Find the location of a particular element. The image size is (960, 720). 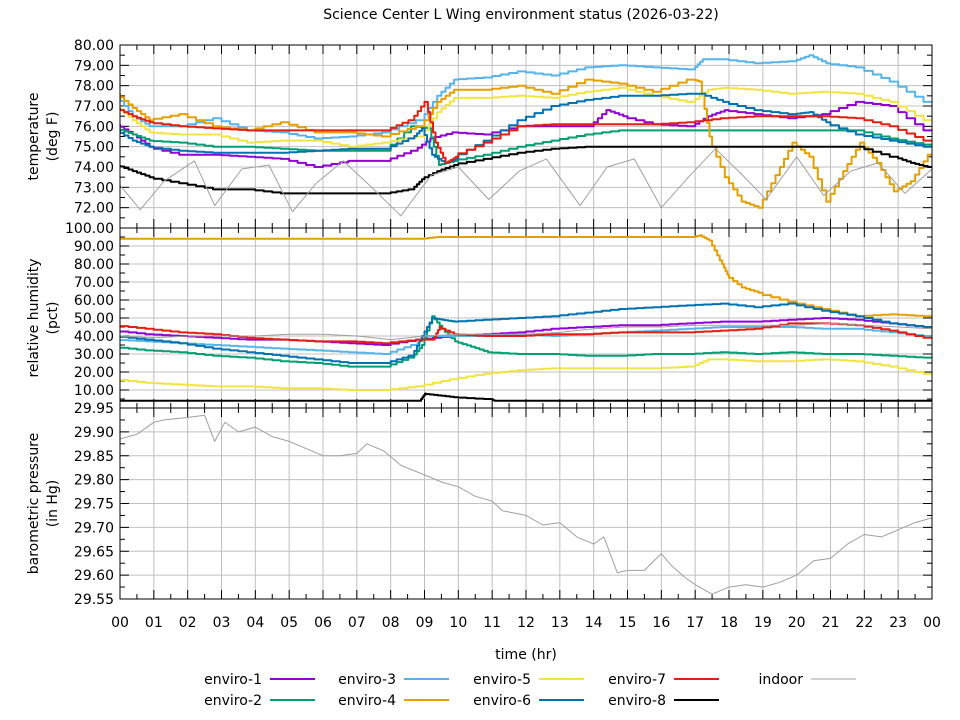

y-axis-label-line: barometric pressure is located at coordinates (34, 503).